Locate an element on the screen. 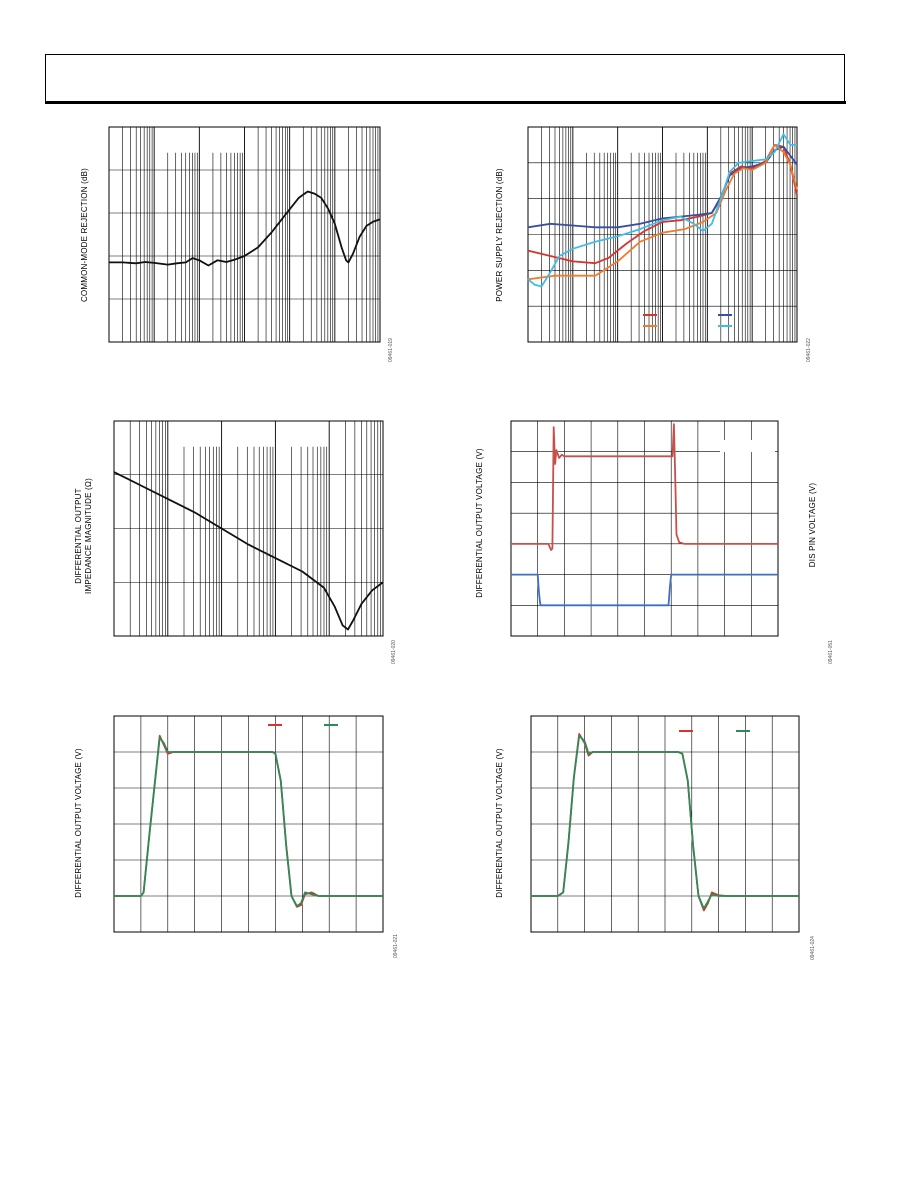 Image resolution: width=918 pixels, height=1188 pixels. psrr-series-2-line is located at coordinates (662, 212).